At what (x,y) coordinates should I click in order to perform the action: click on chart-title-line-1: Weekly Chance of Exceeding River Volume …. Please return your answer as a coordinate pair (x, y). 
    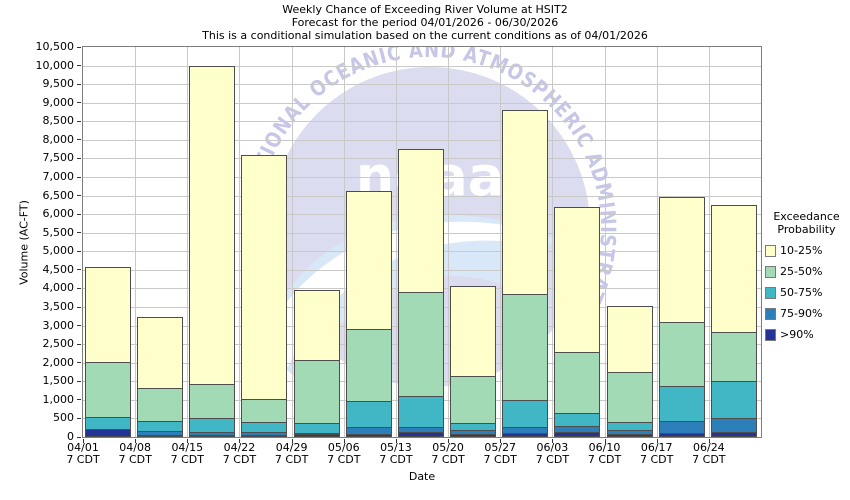
    Looking at the image, I should click on (425, 9).